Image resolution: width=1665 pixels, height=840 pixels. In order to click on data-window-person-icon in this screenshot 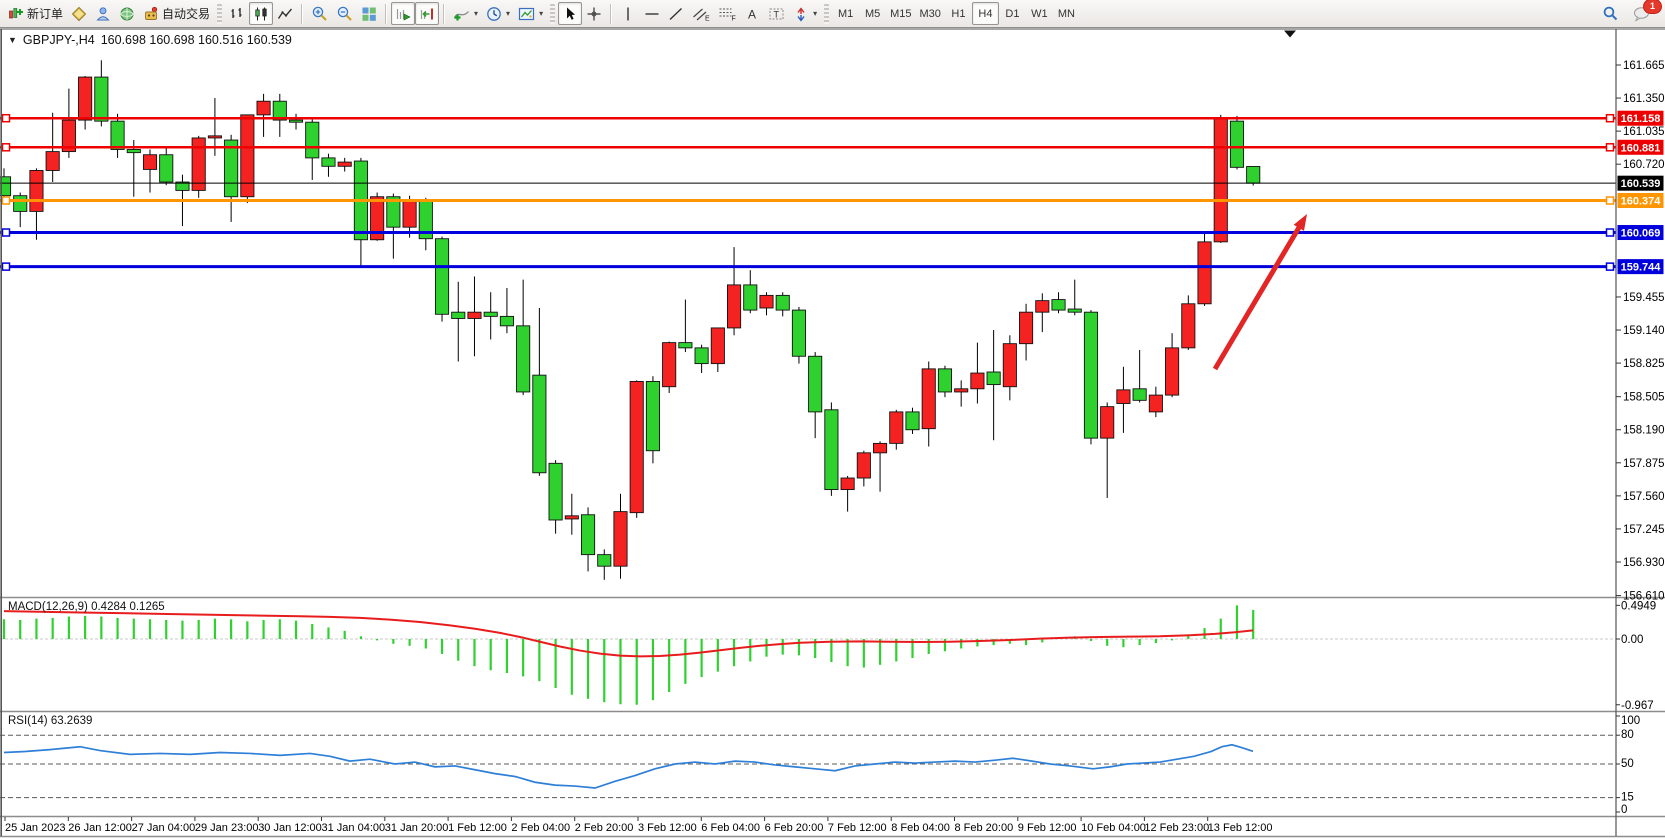, I will do `click(103, 13)`.